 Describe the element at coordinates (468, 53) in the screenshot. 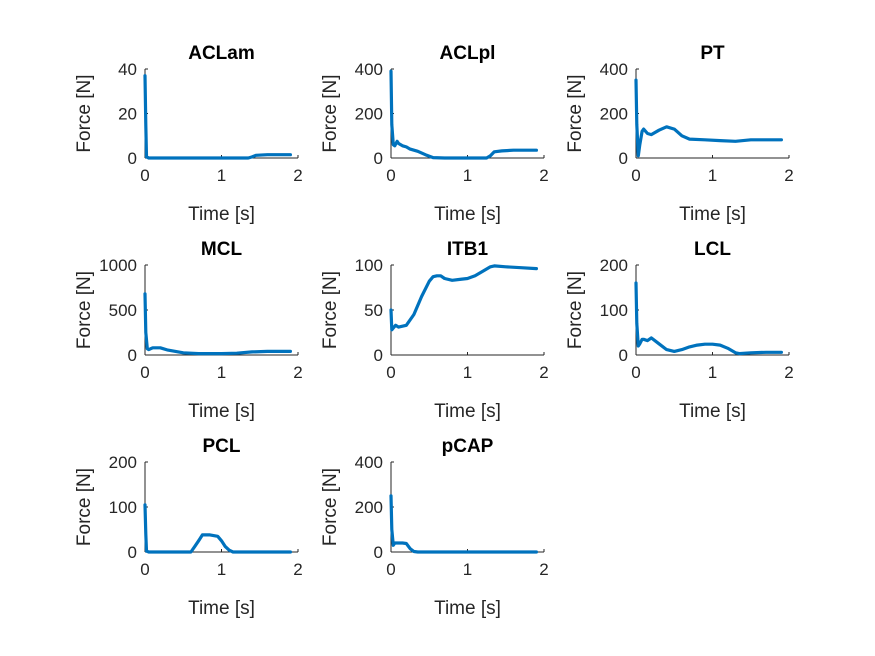

I see `panel-title: ACLpl` at that location.